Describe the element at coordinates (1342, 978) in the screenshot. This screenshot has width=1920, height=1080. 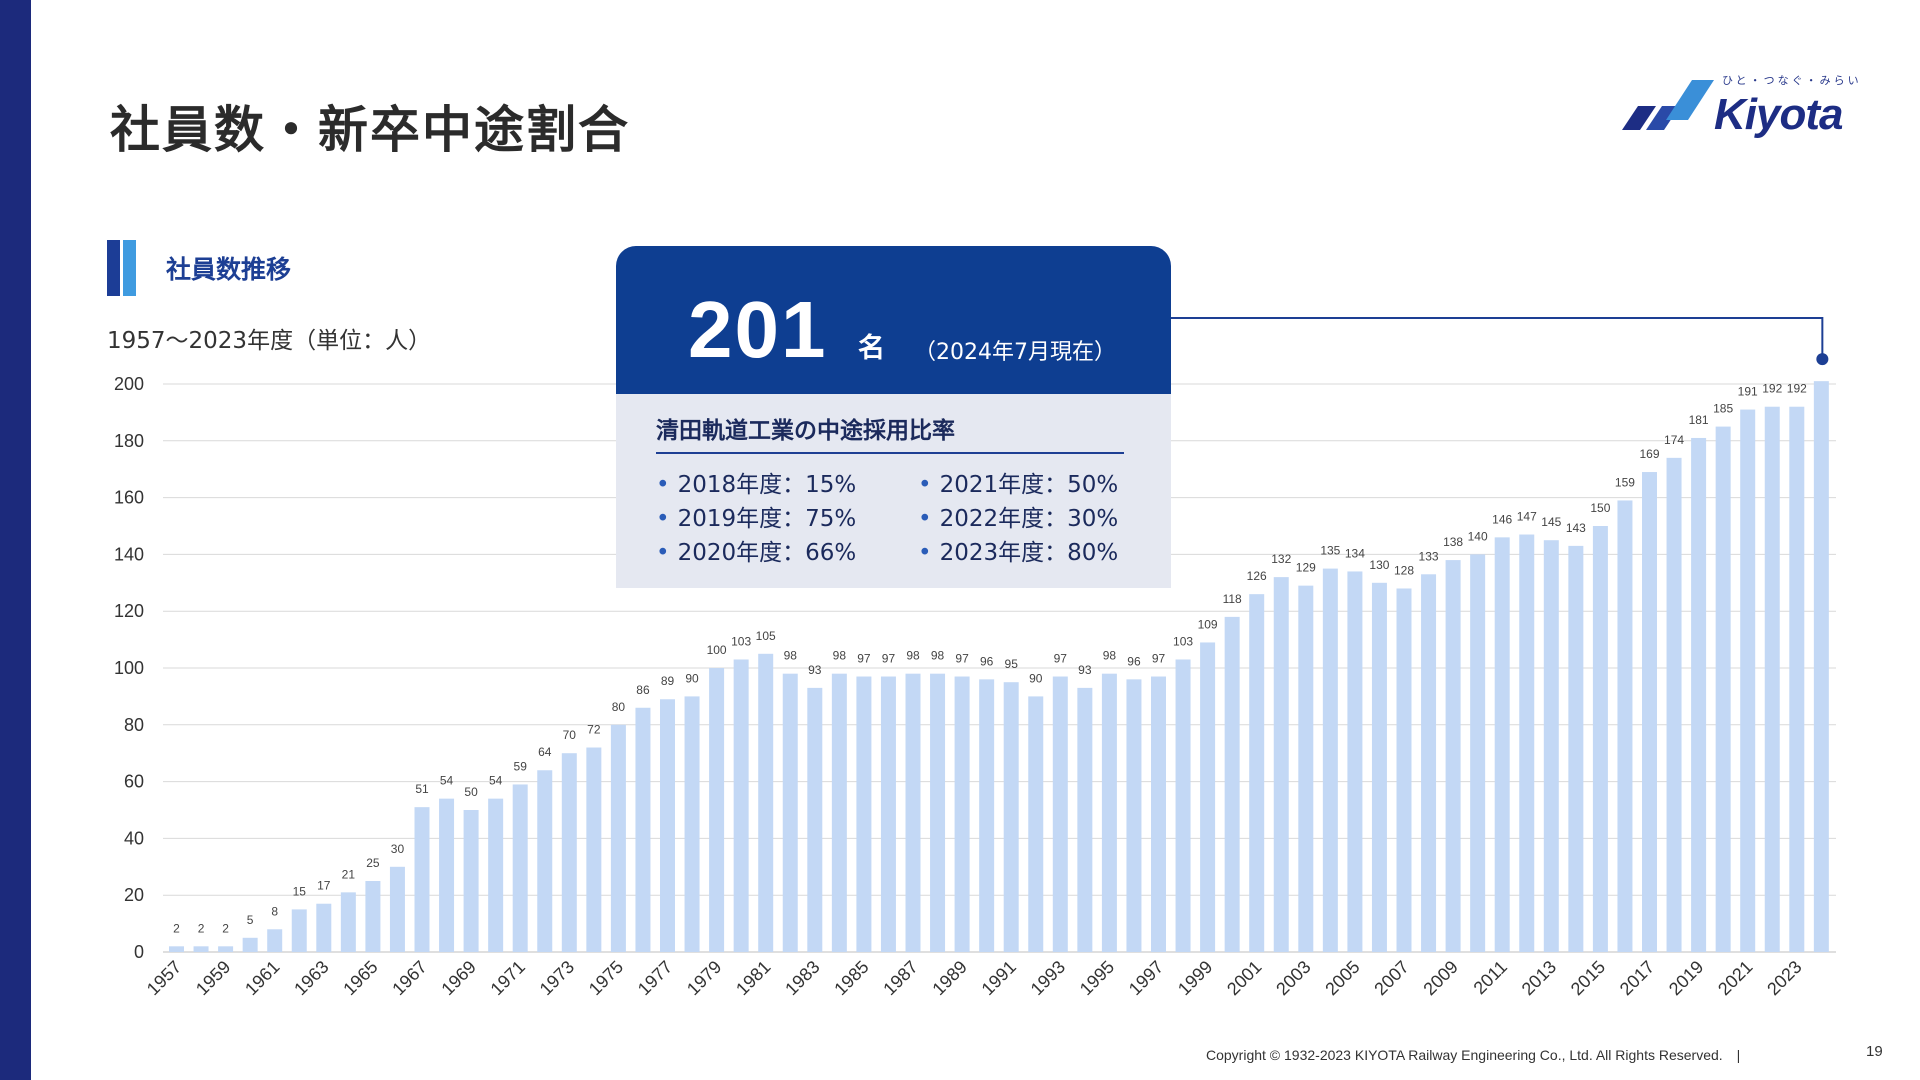
I see `x-tick-label: 2005` at that location.